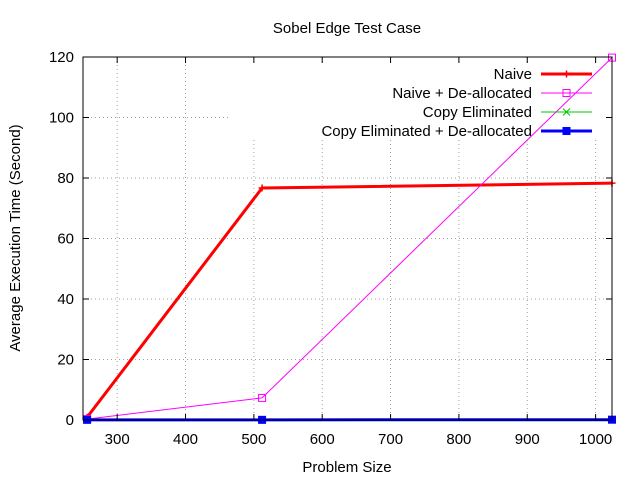 Image resolution: width=640 pixels, height=480 pixels. What do you see at coordinates (65, 239) in the screenshot?
I see `y-tick-label: 60` at bounding box center [65, 239].